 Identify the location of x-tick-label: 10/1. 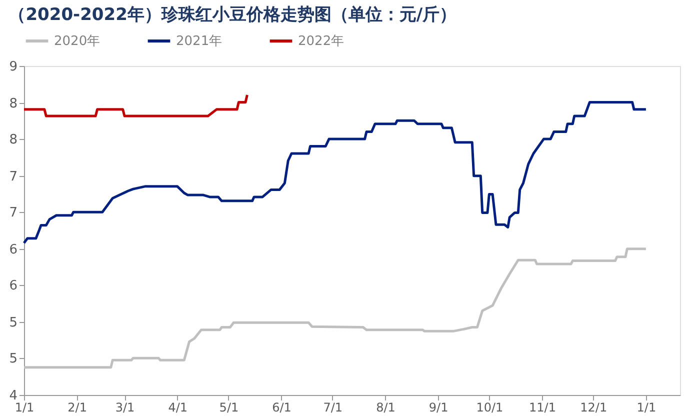
(490, 407).